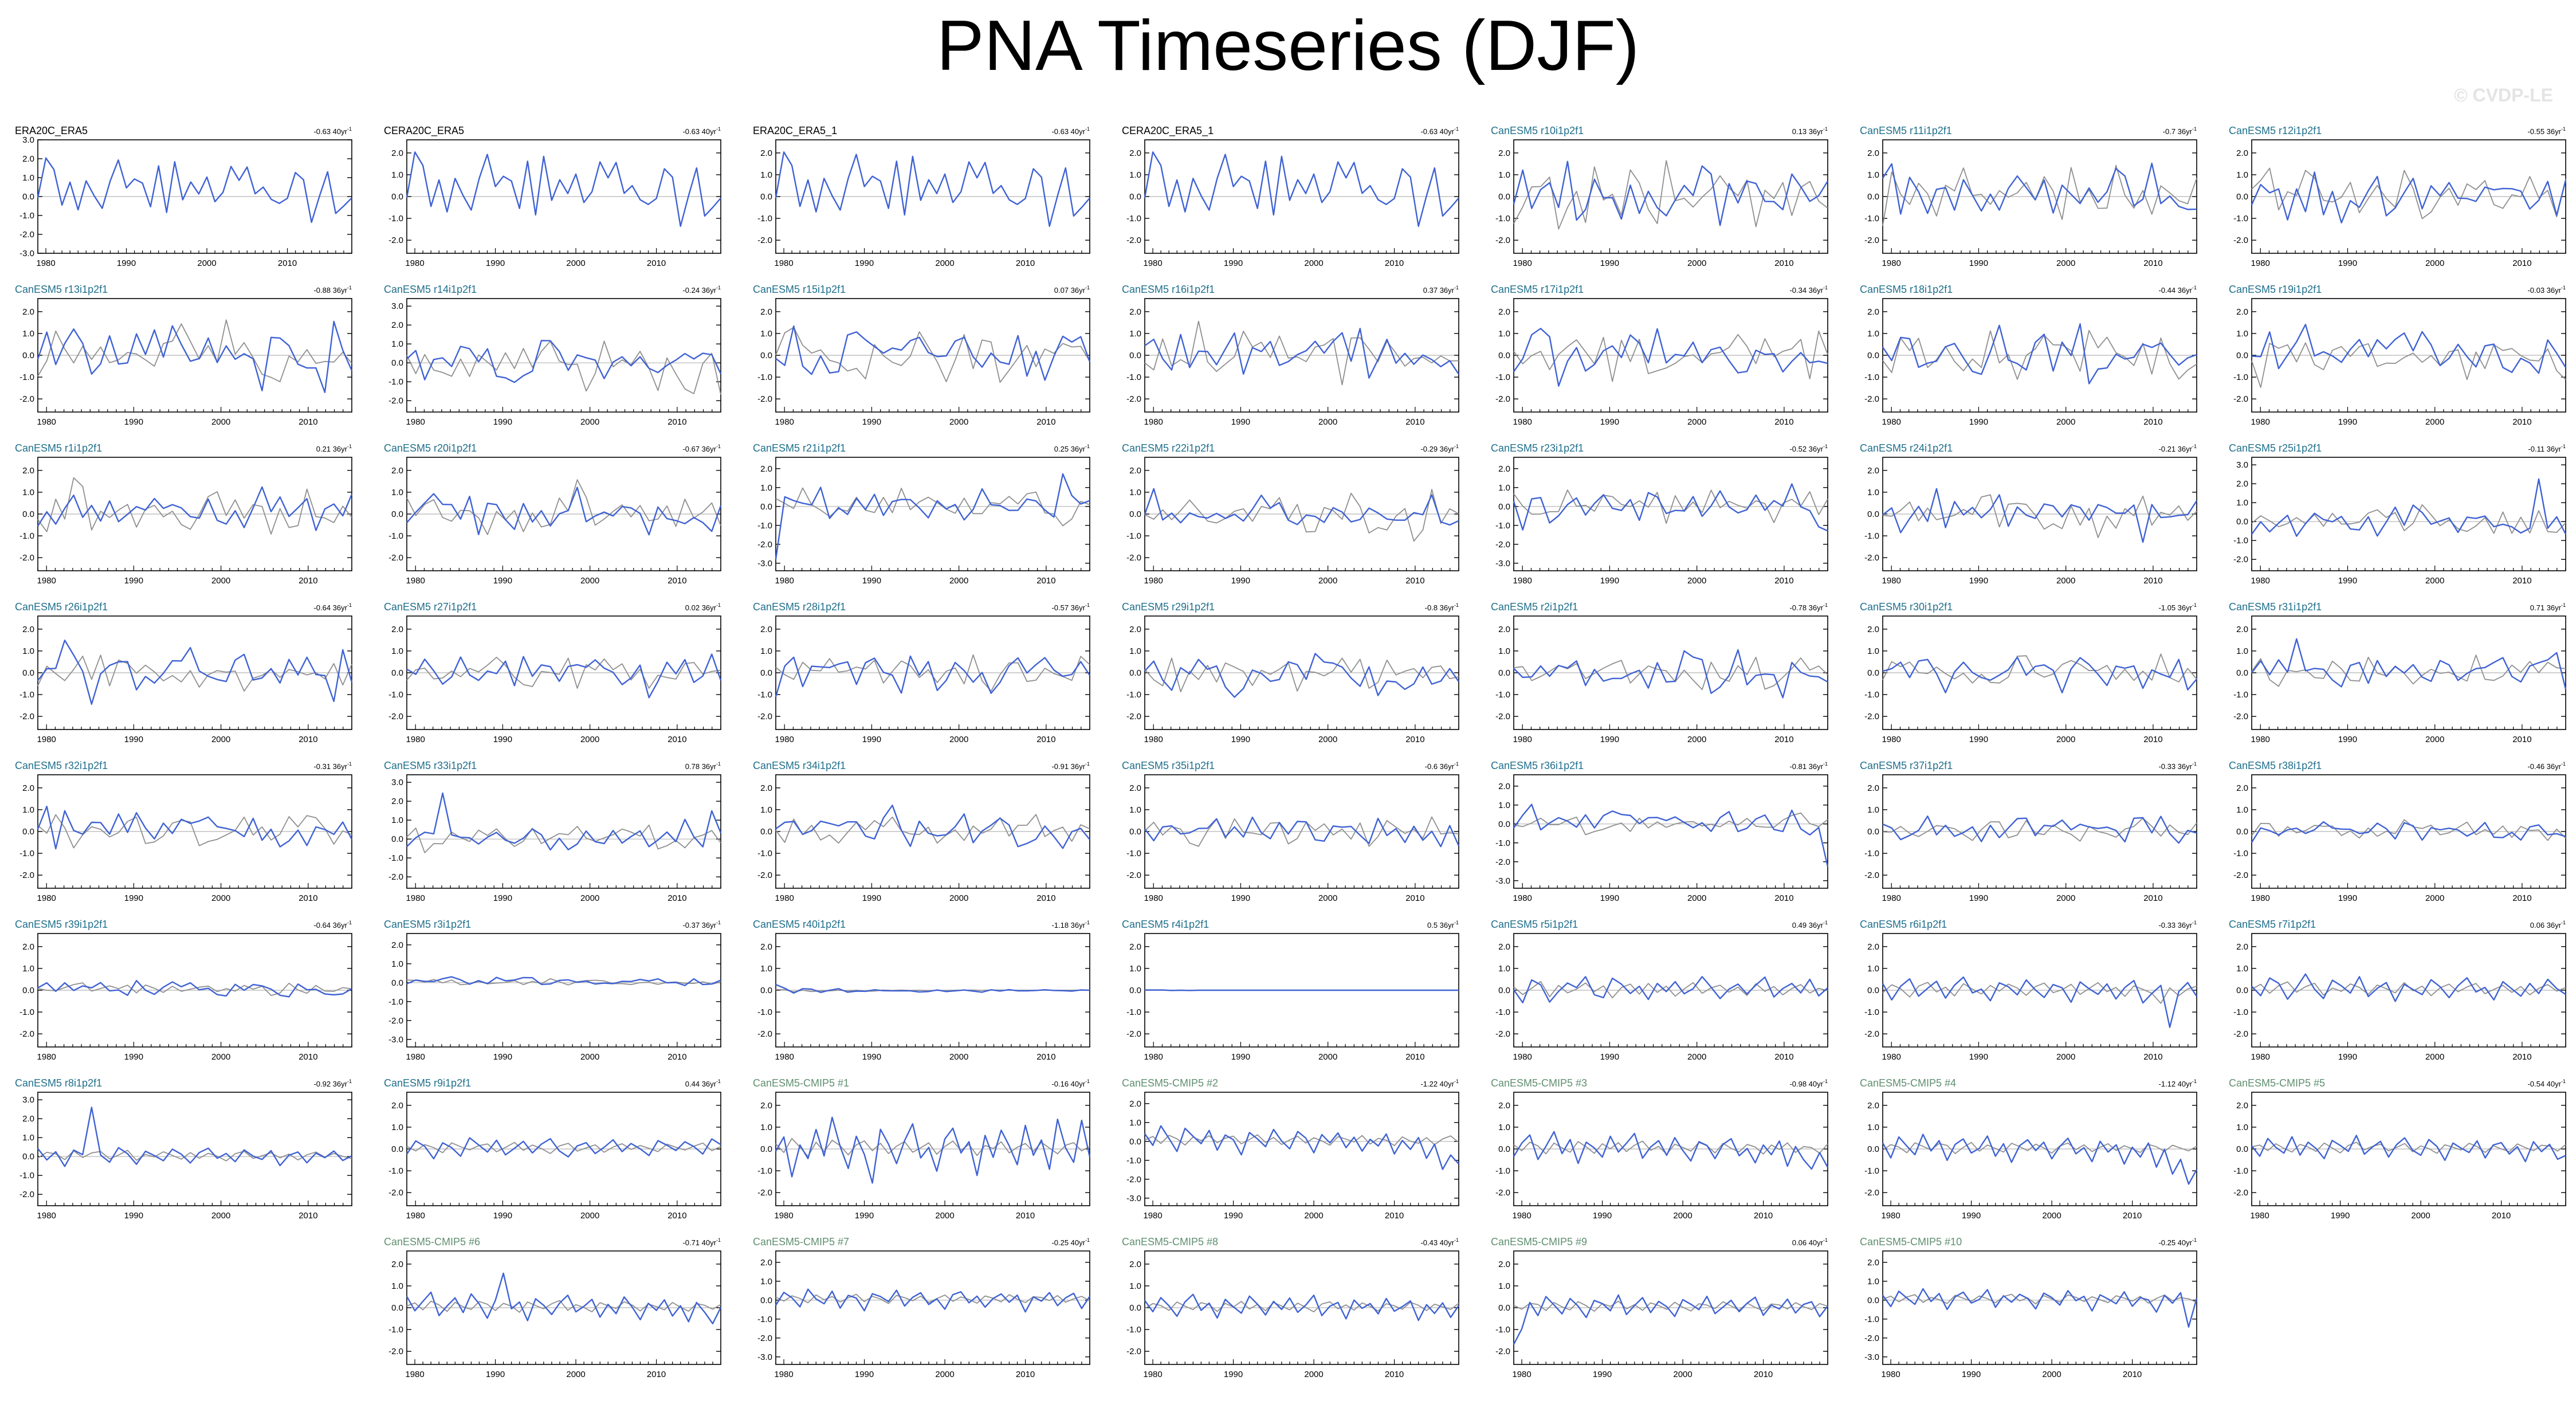 This screenshot has height=1412, width=2576. What do you see at coordinates (2276, 607) in the screenshot?
I see `panel-title: CanESM5 r31i1p2f1` at bounding box center [2276, 607].